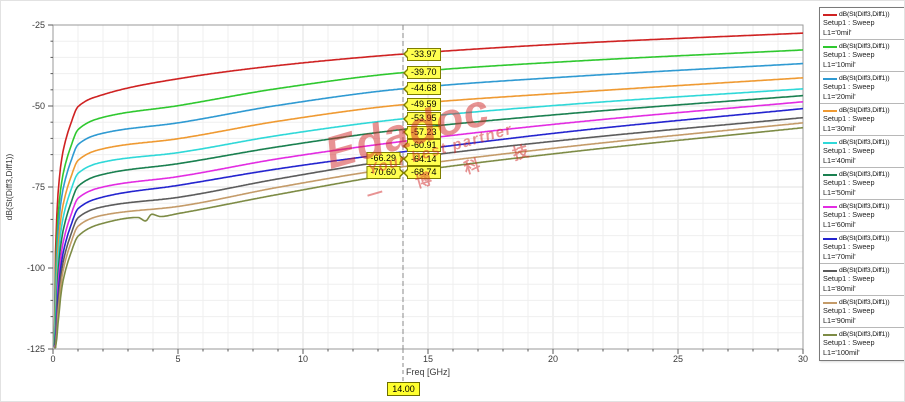 The height and width of the screenshot is (402, 905). Describe the element at coordinates (839, 288) in the screenshot. I see `legend-variation-label: L1='80mil'` at that location.